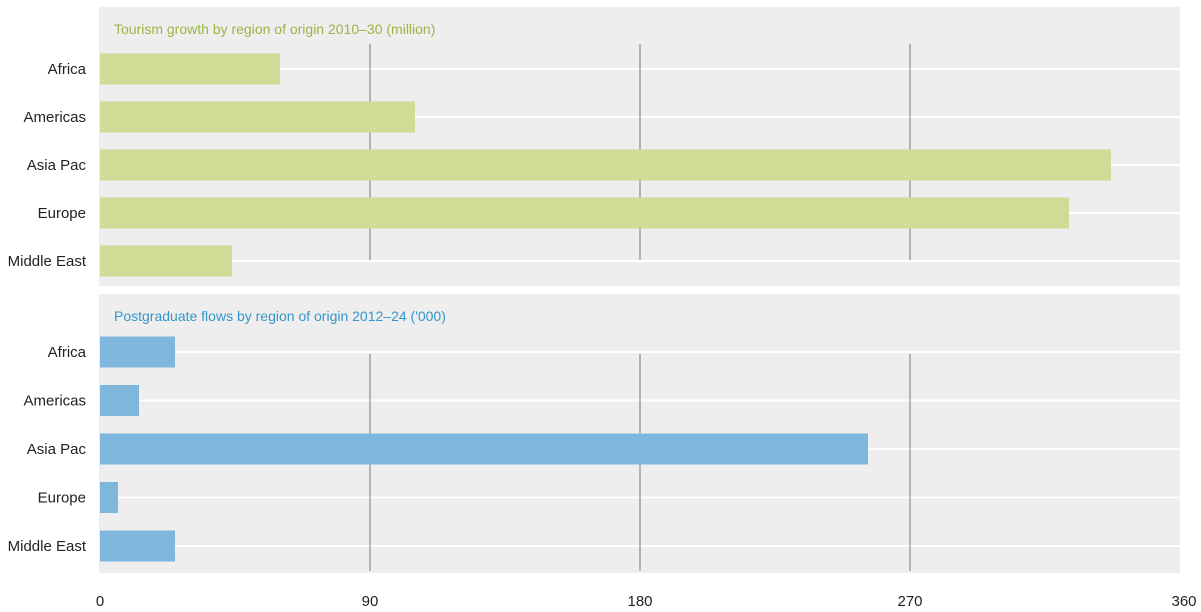  I want to click on x-axis: 0 90 180 270 360, so click(646, 601).